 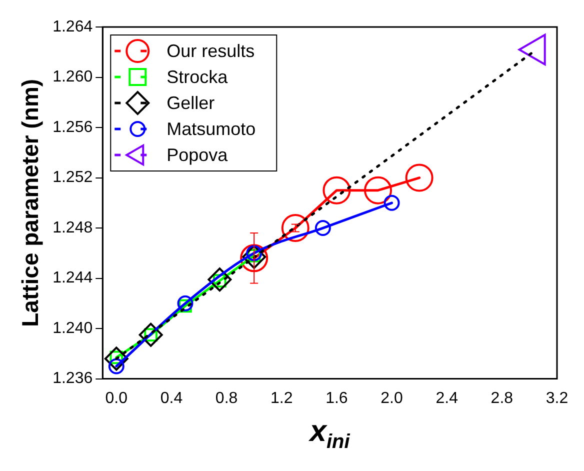 What do you see at coordinates (391, 398) in the screenshot?
I see `x-tick-label: 2.0` at bounding box center [391, 398].